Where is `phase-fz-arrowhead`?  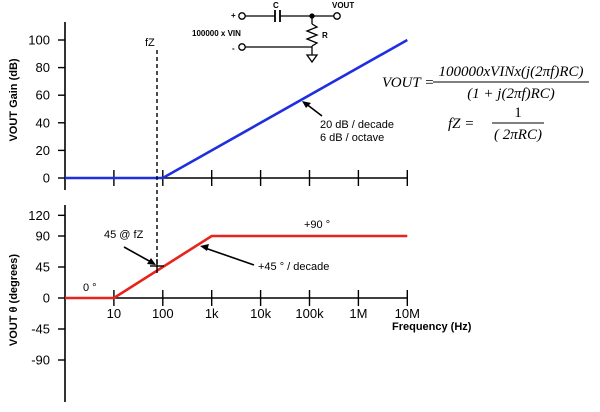
phase-fz-arrowhead is located at coordinates (151, 261).